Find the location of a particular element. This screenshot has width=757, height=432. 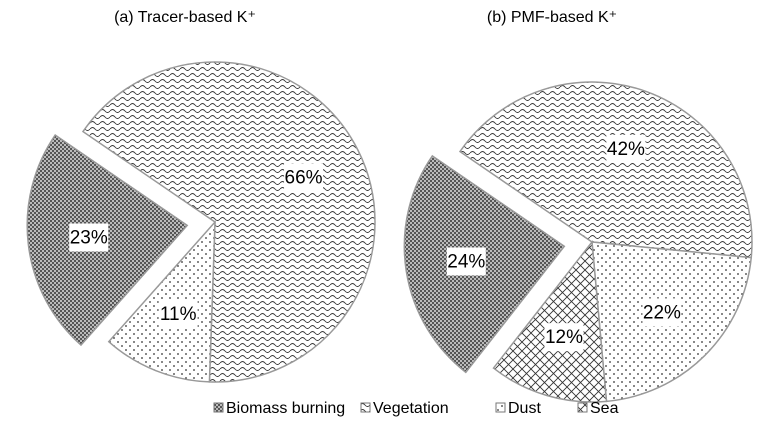

legend-label: Sea is located at coordinates (604, 408).